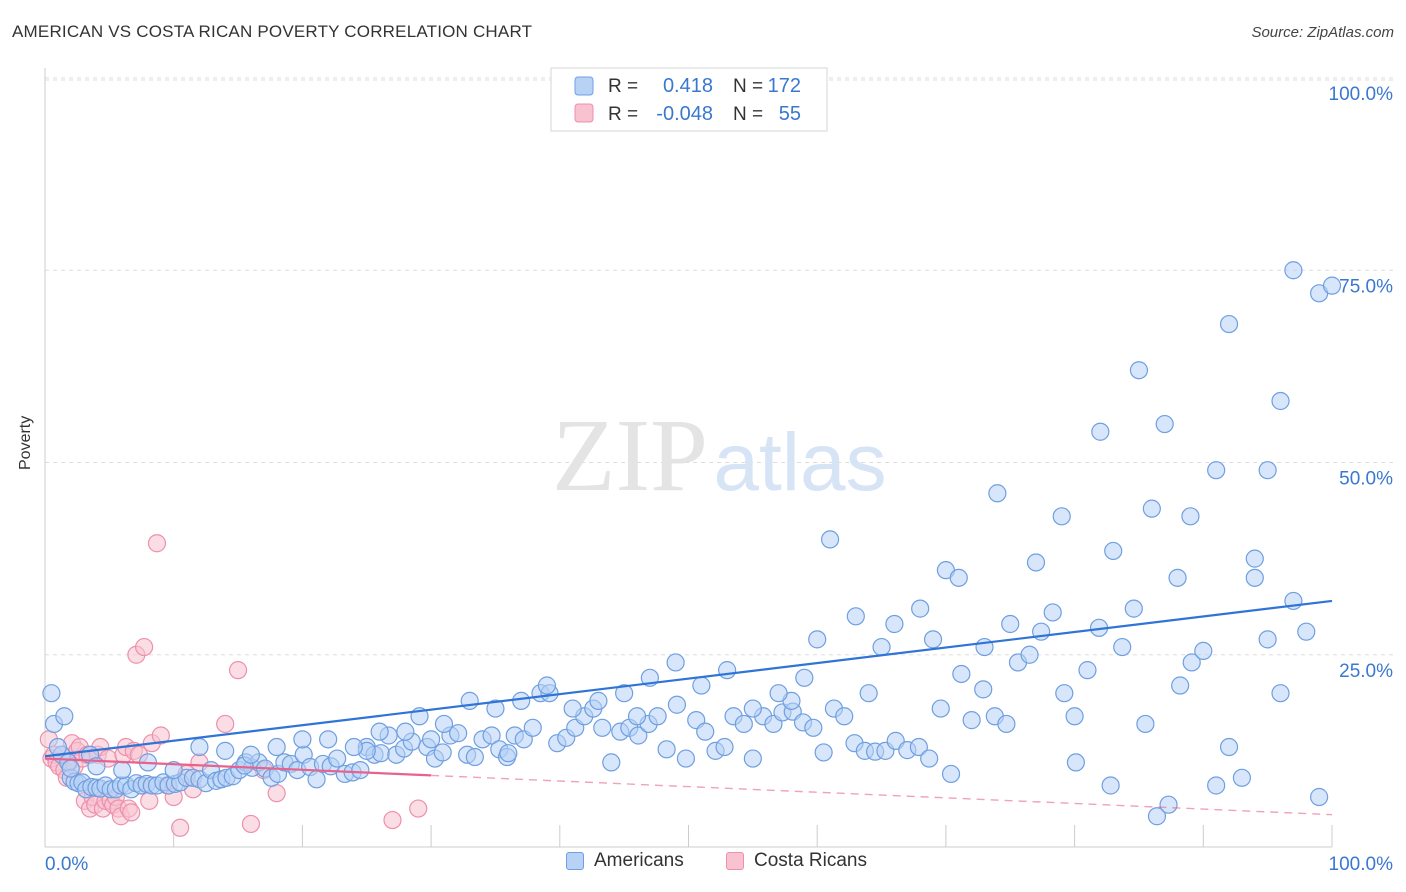 This screenshot has width=1406, height=892. I want to click on x-tick-label-0: 0.0%, so click(66, 864).